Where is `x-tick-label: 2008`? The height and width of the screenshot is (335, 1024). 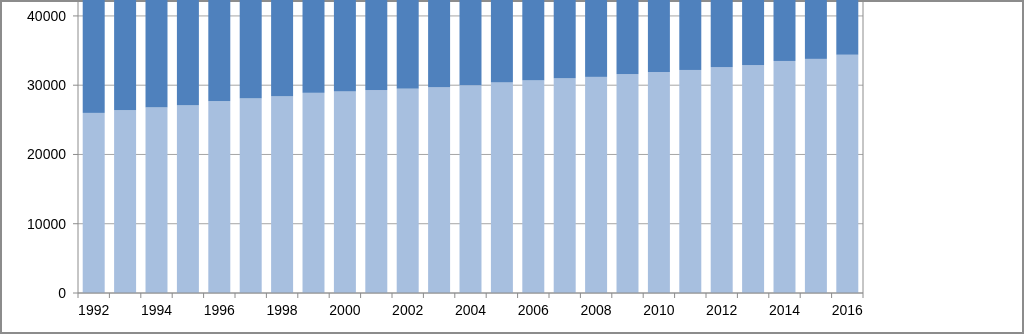 x-tick-label: 2008 is located at coordinates (596, 310).